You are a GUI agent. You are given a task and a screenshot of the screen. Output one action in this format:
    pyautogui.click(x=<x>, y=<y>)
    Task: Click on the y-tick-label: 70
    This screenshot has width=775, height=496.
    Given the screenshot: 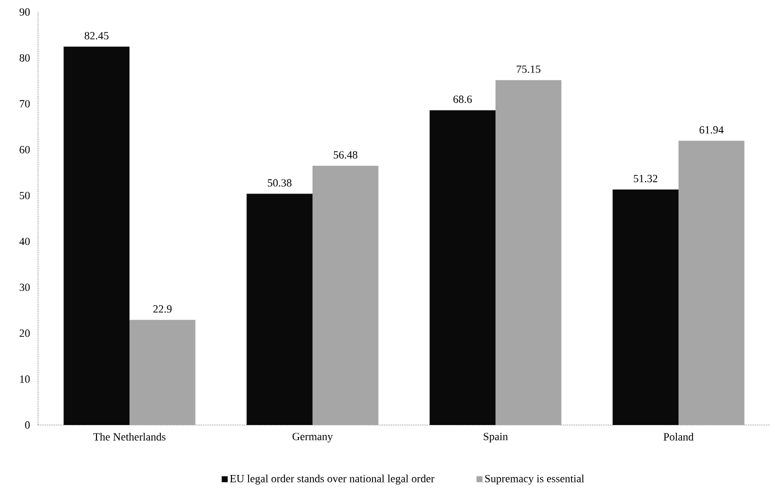 What is the action you would take?
    pyautogui.click(x=25, y=104)
    